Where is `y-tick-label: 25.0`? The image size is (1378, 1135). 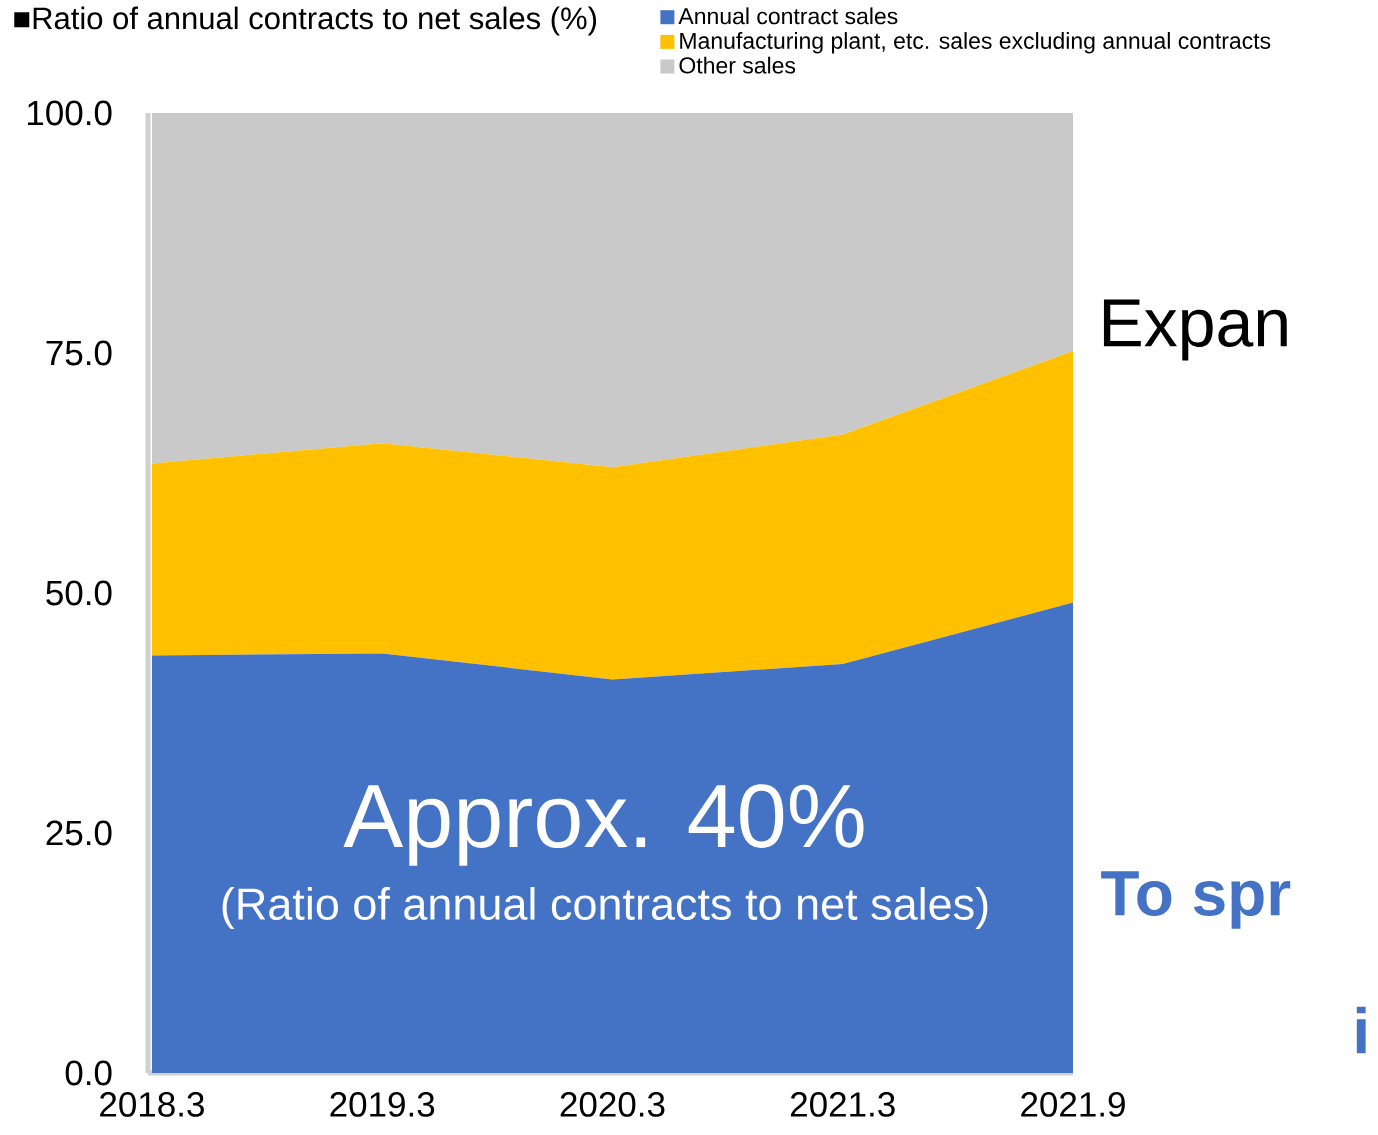 y-tick-label: 25.0 is located at coordinates (79, 833).